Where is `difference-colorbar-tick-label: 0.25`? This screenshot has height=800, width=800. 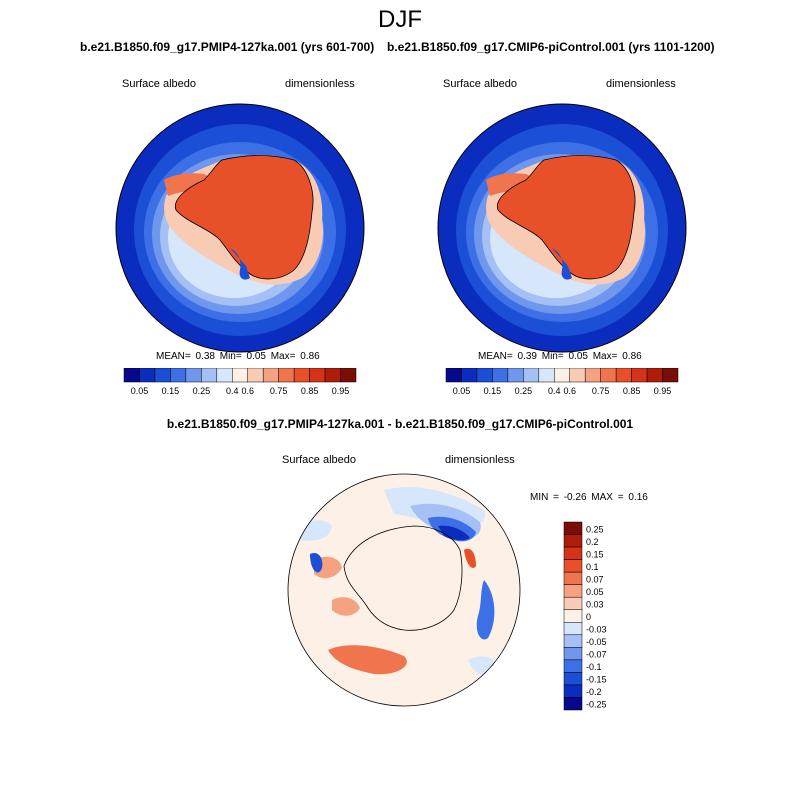 difference-colorbar-tick-label: 0.25 is located at coordinates (595, 529).